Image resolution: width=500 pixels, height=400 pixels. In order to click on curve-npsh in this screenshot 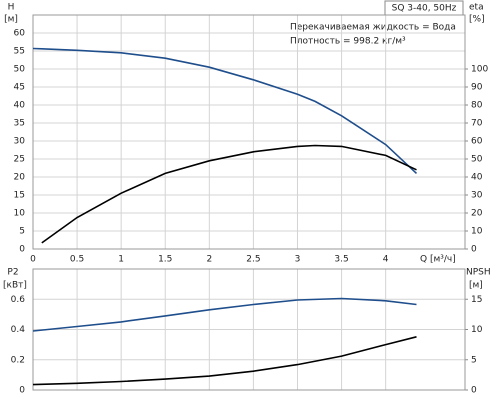, I will do `click(224, 361)`.